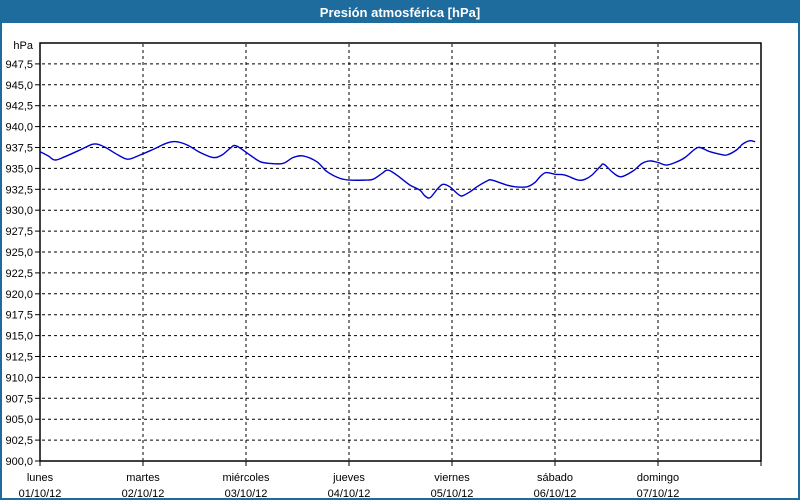  I want to click on x-ticks, so click(400, 463).